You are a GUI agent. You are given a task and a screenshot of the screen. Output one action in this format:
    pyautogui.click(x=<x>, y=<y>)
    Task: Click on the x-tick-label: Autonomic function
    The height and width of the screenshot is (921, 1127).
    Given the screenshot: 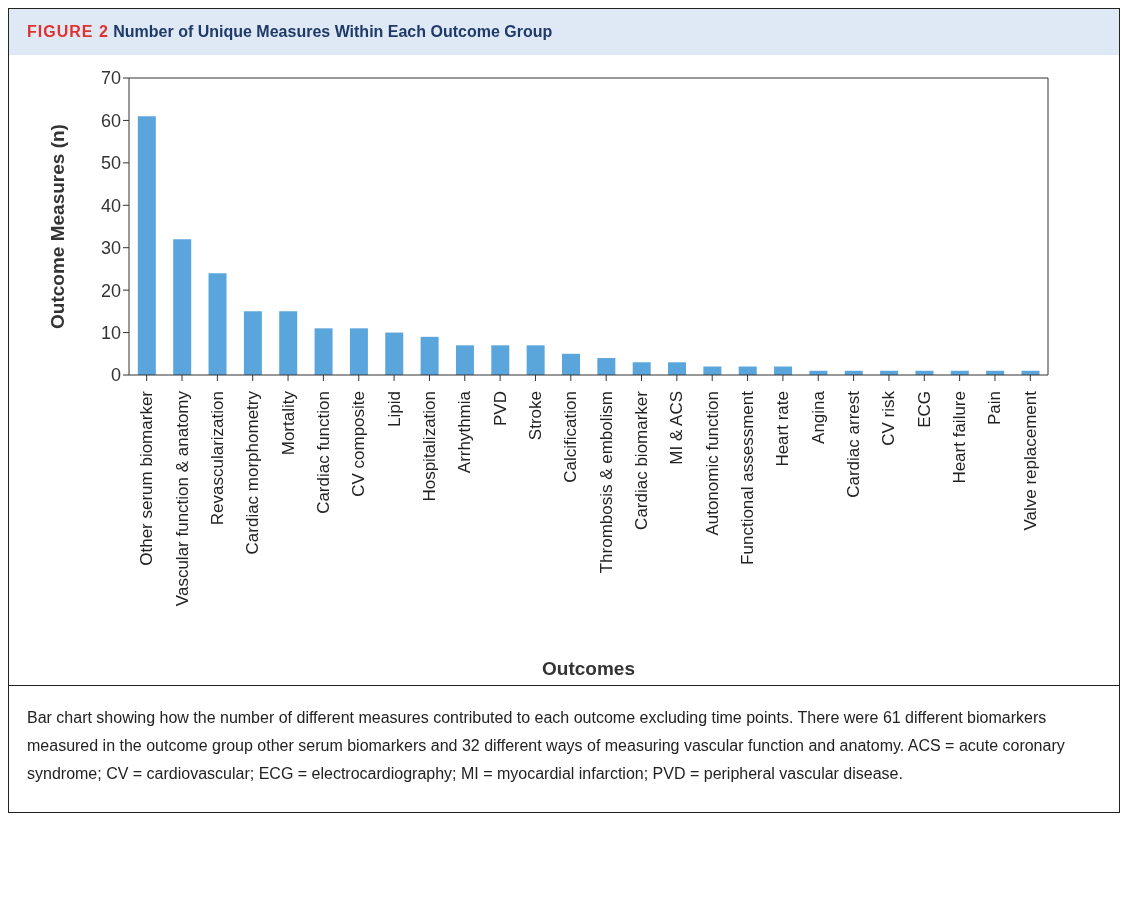 What is the action you would take?
    pyautogui.click(x=712, y=463)
    